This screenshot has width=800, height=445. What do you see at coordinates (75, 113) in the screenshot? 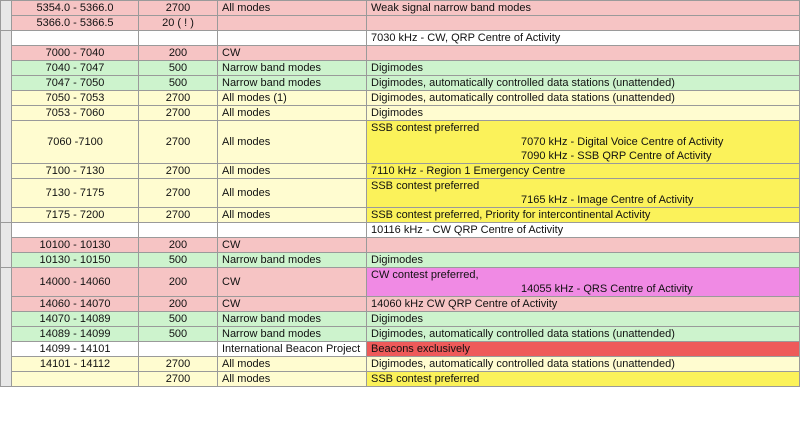
I see `frequency: 7053 - 7060` at bounding box center [75, 113].